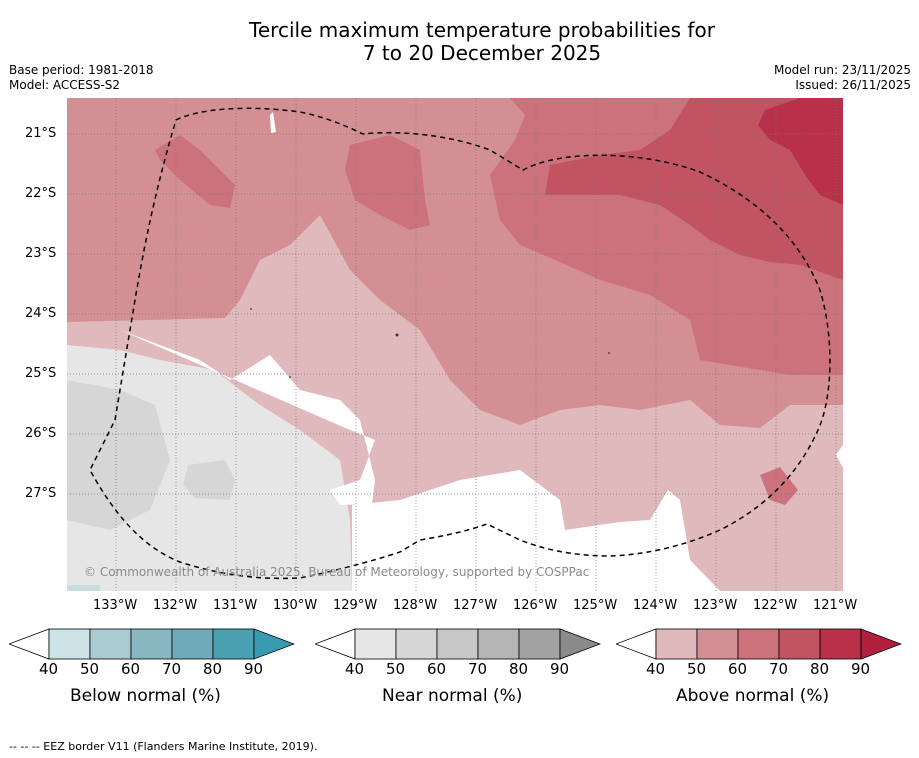  Describe the element at coordinates (41, 493) in the screenshot. I see `lat-label-27s: 27°S` at that location.